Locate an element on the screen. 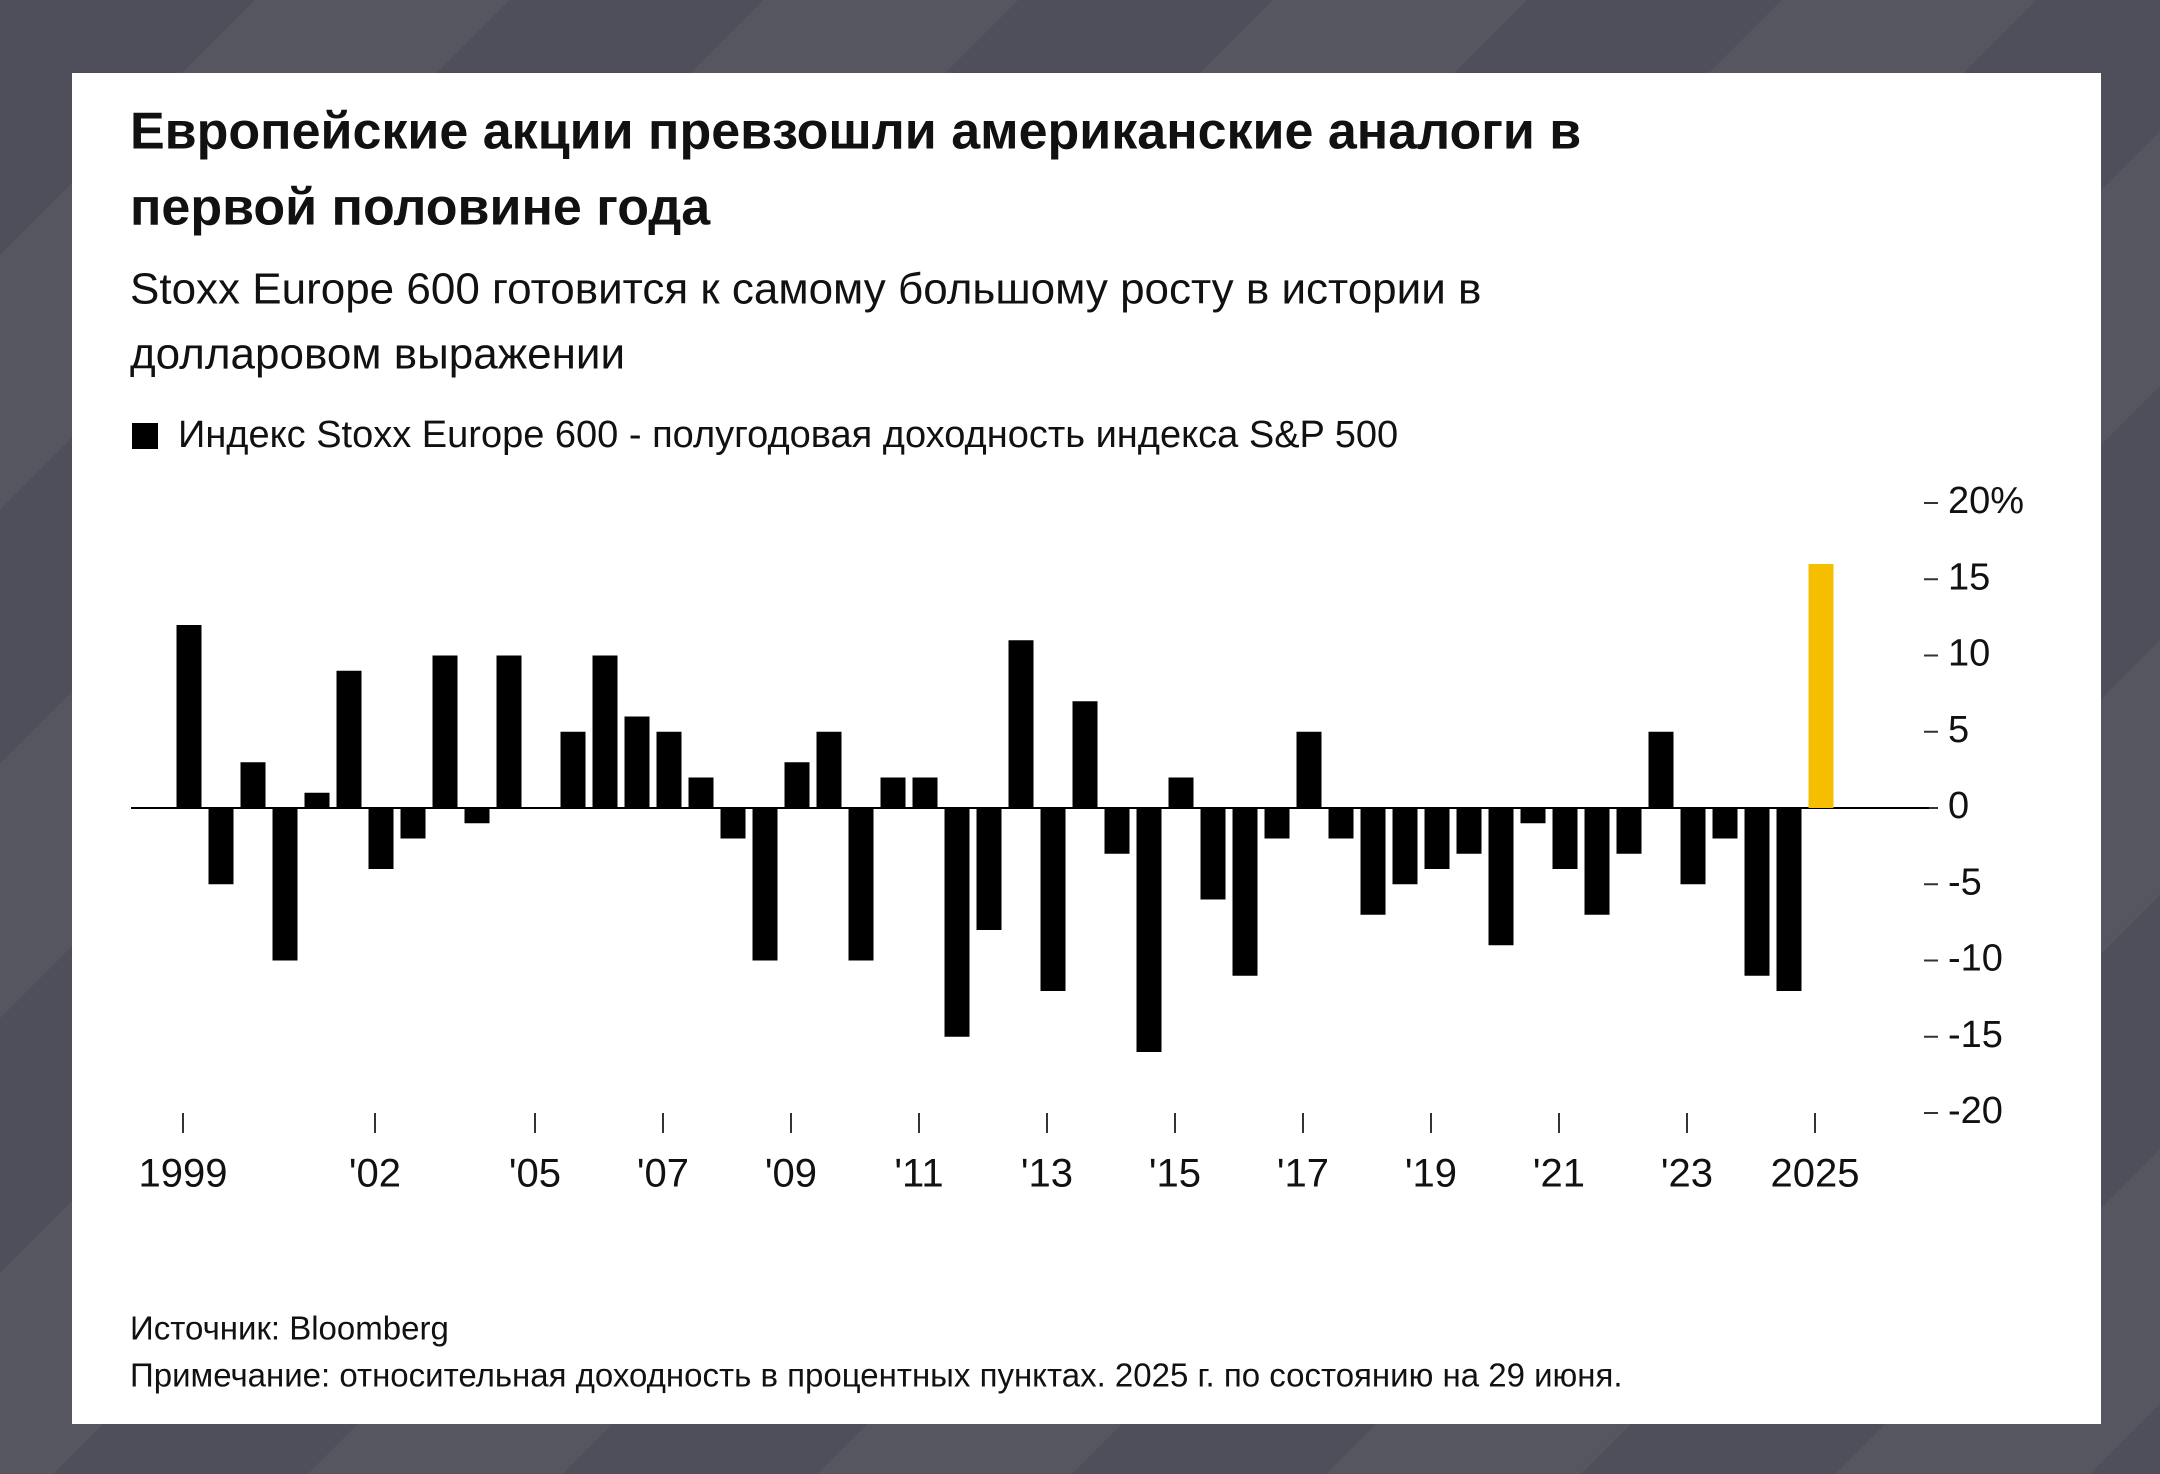 The height and width of the screenshot is (1474, 2160). y-tick-label: -10 is located at coordinates (1975, 959).